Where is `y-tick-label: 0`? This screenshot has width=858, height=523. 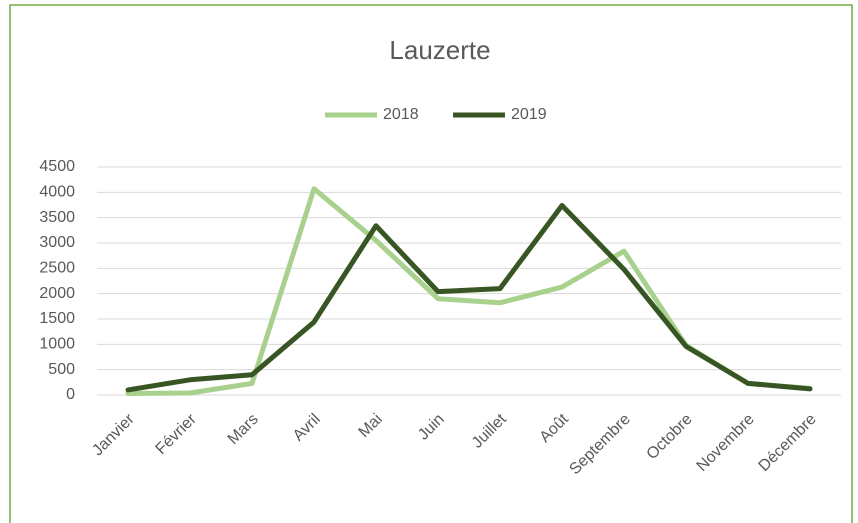
y-tick-label: 0 is located at coordinates (70, 394).